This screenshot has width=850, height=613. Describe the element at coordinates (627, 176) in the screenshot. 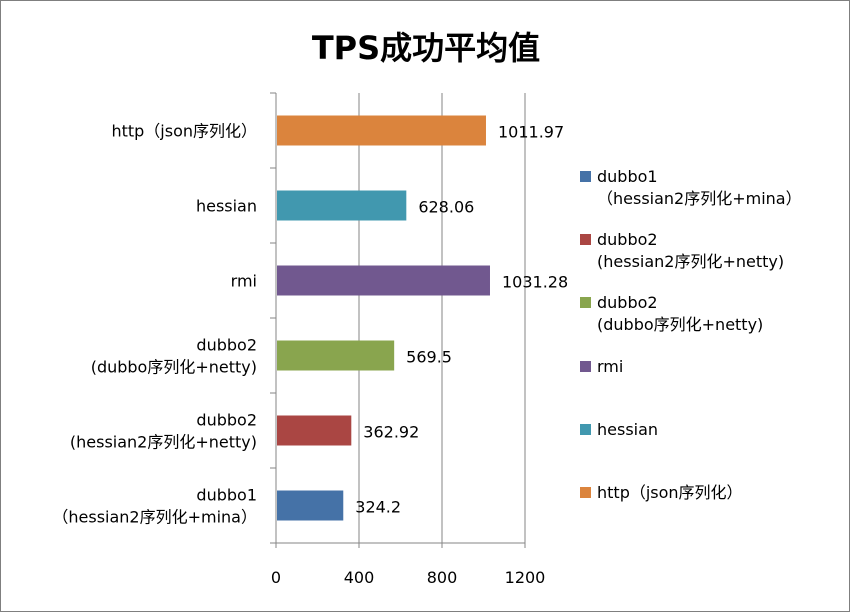

I see `legend-label: dubbo1` at that location.